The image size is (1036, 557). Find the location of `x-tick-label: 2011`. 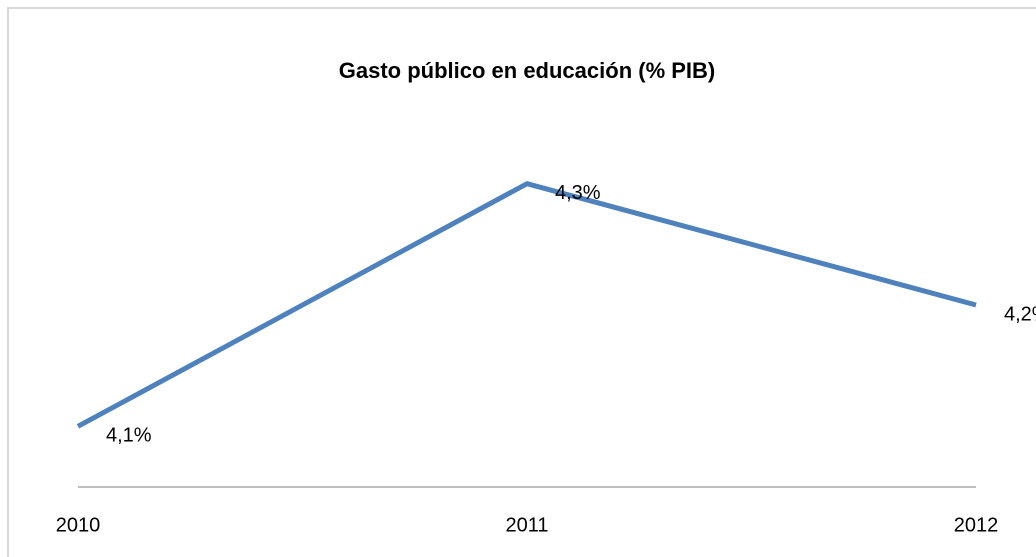

x-tick-label: 2011 is located at coordinates (526, 525).